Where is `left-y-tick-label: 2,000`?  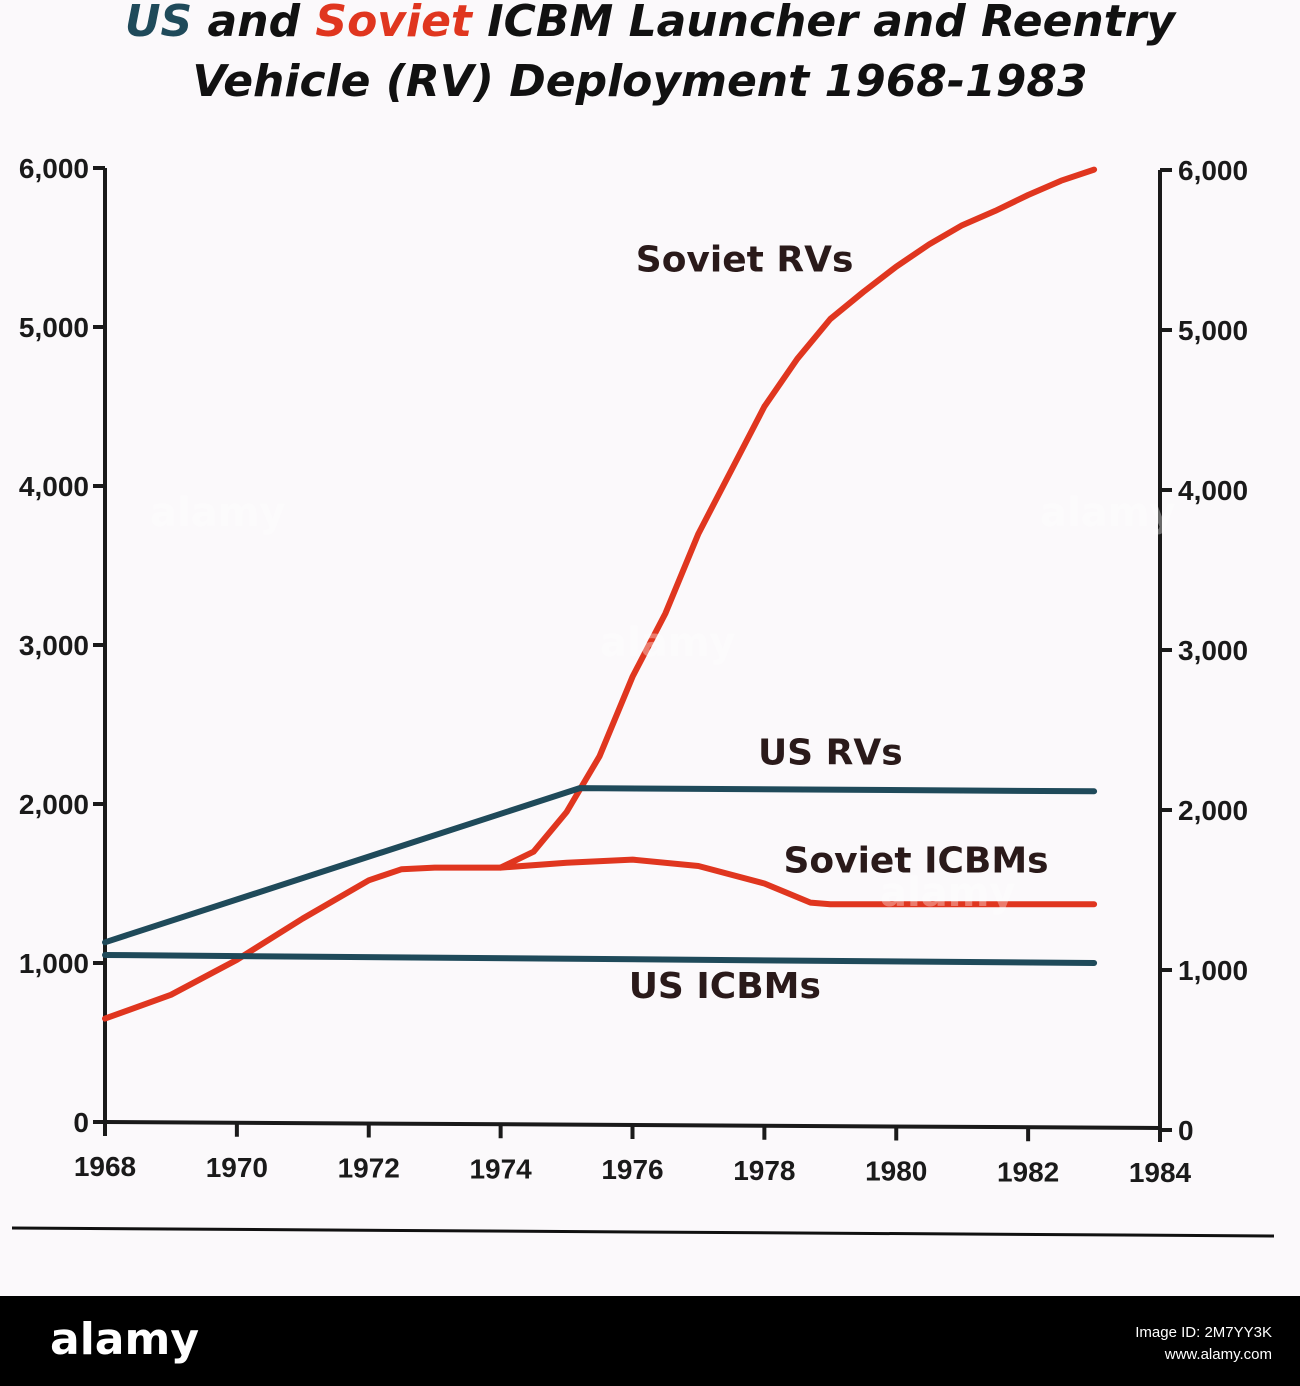 left-y-tick-label: 2,000 is located at coordinates (54, 804).